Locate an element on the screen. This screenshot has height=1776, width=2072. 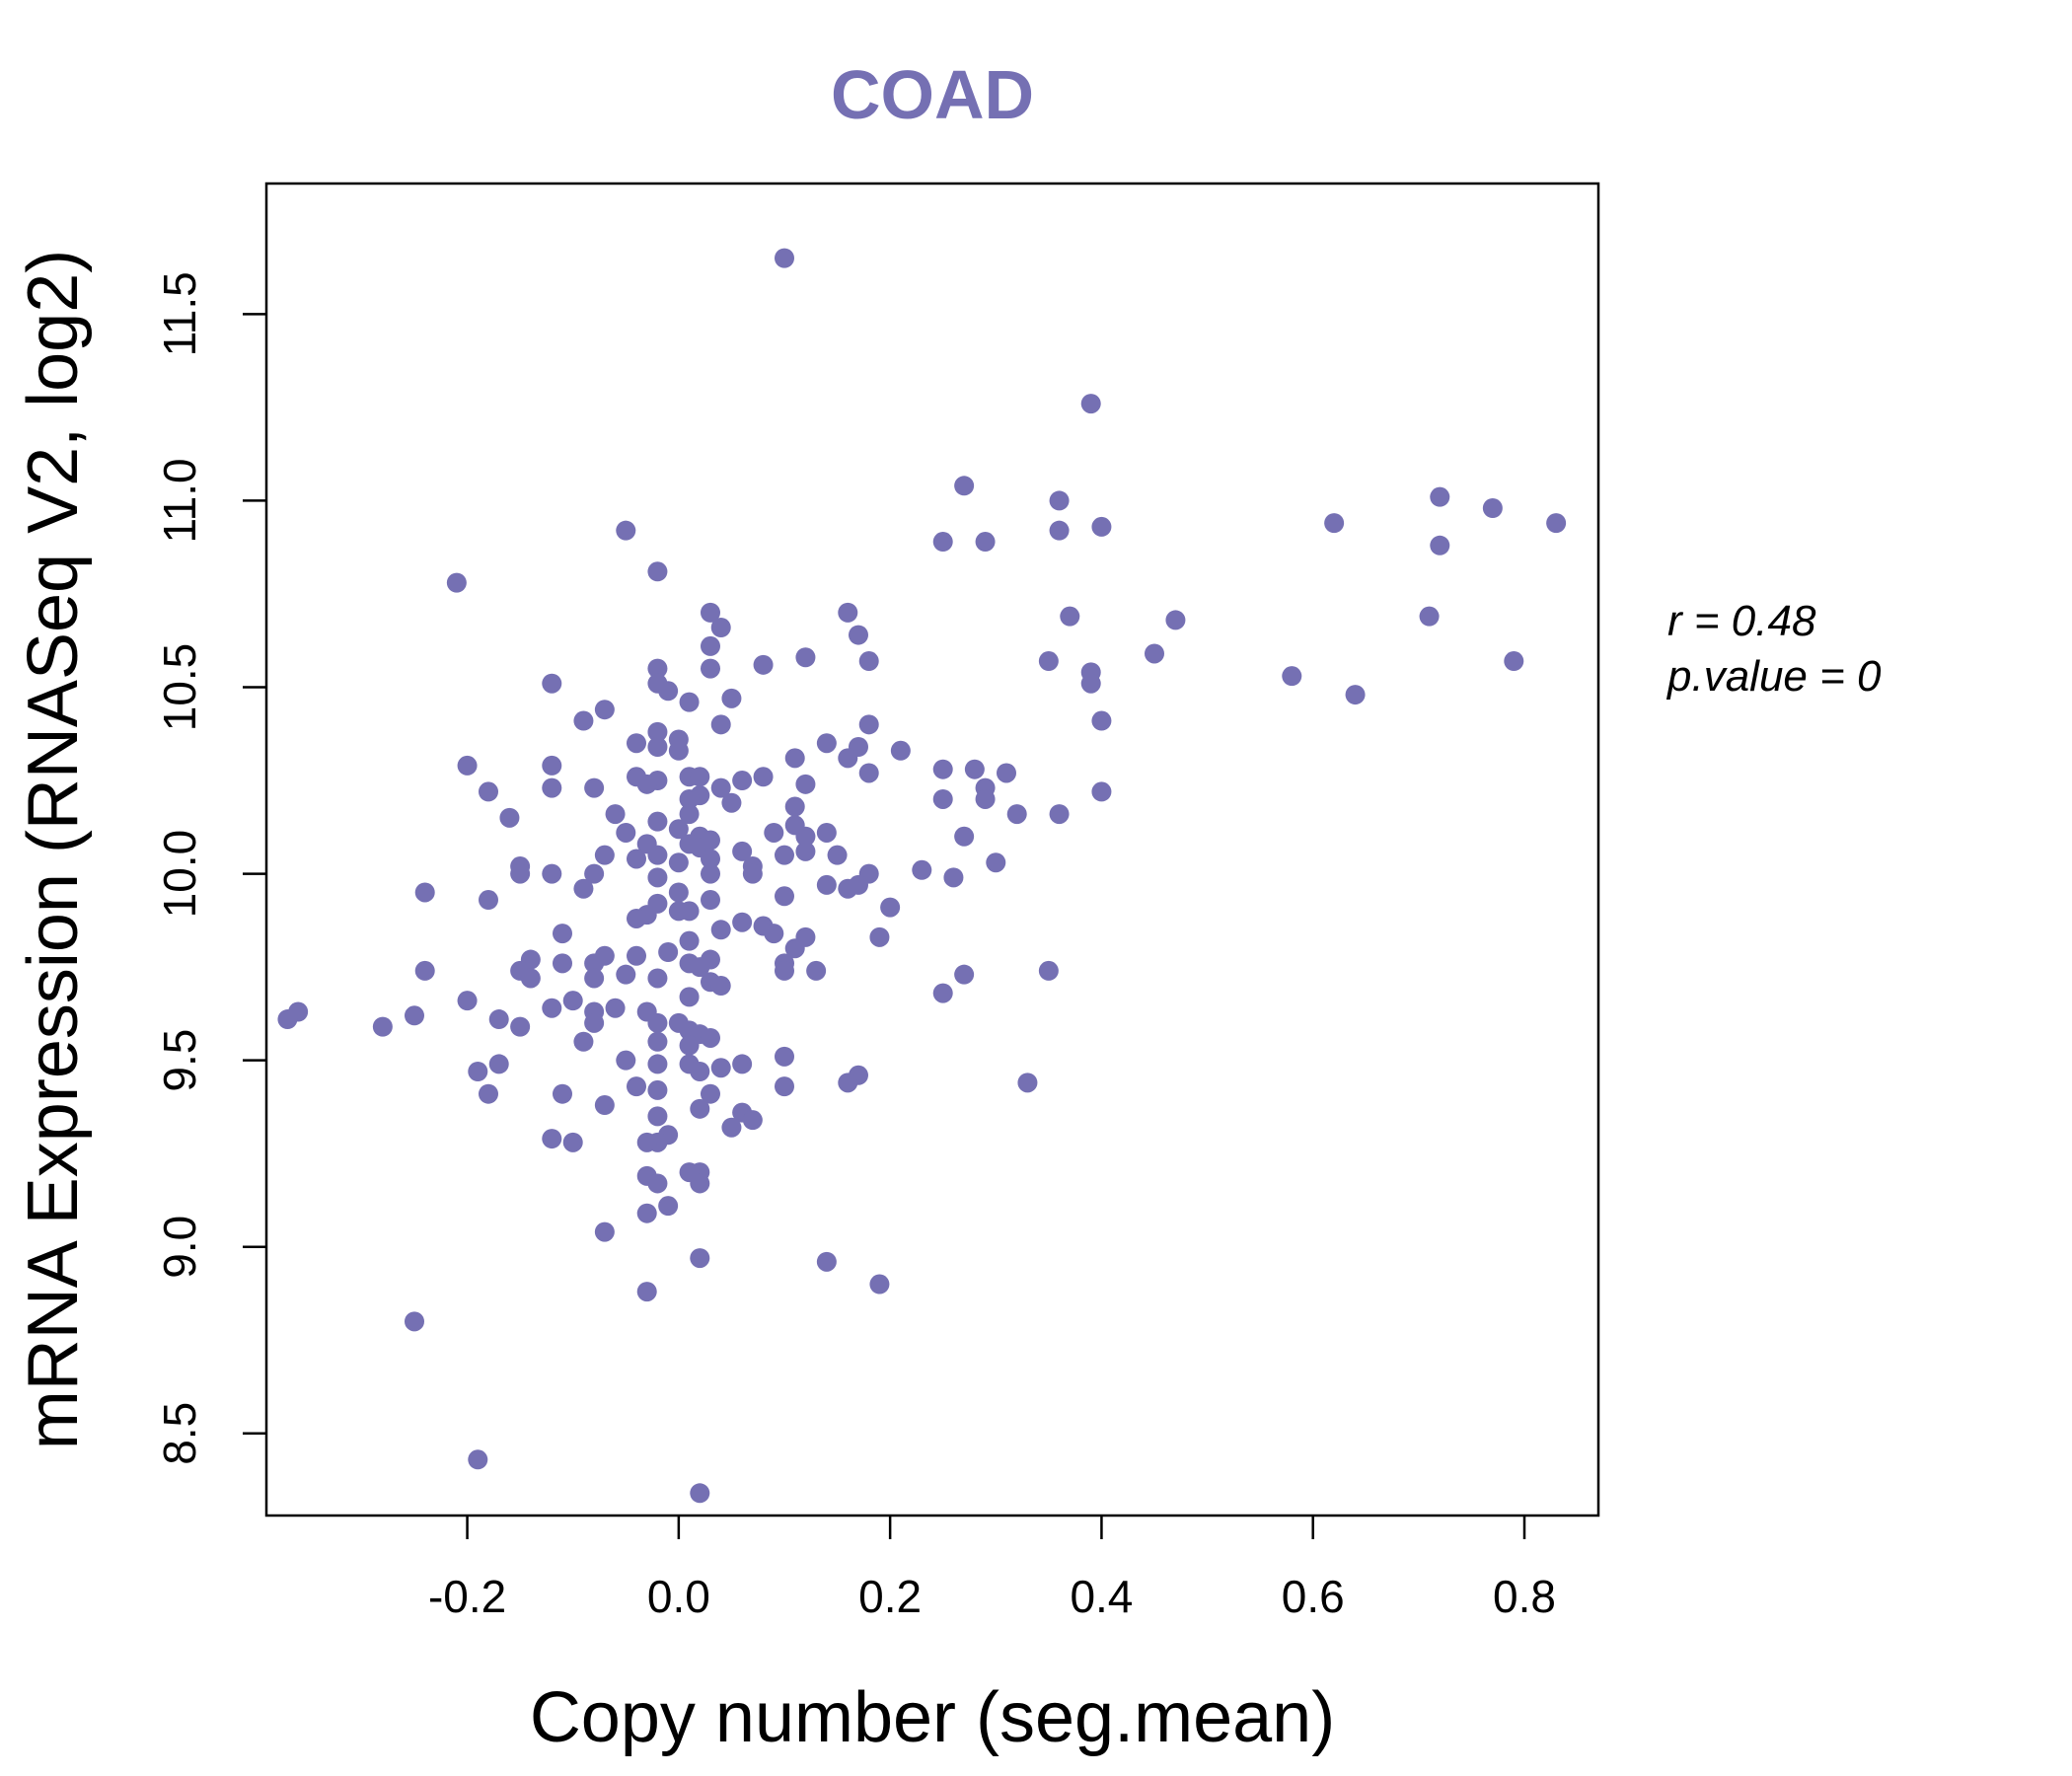
y-tick-label-6: 11.5 is located at coordinates (179, 314).